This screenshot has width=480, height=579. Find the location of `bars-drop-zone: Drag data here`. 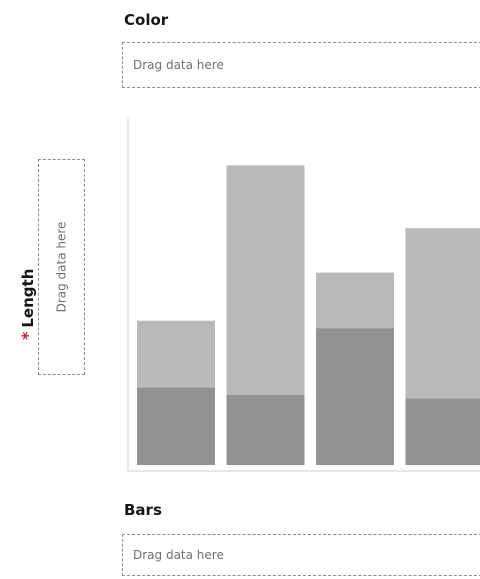

bars-drop-zone: Drag data here is located at coordinates (301, 555).